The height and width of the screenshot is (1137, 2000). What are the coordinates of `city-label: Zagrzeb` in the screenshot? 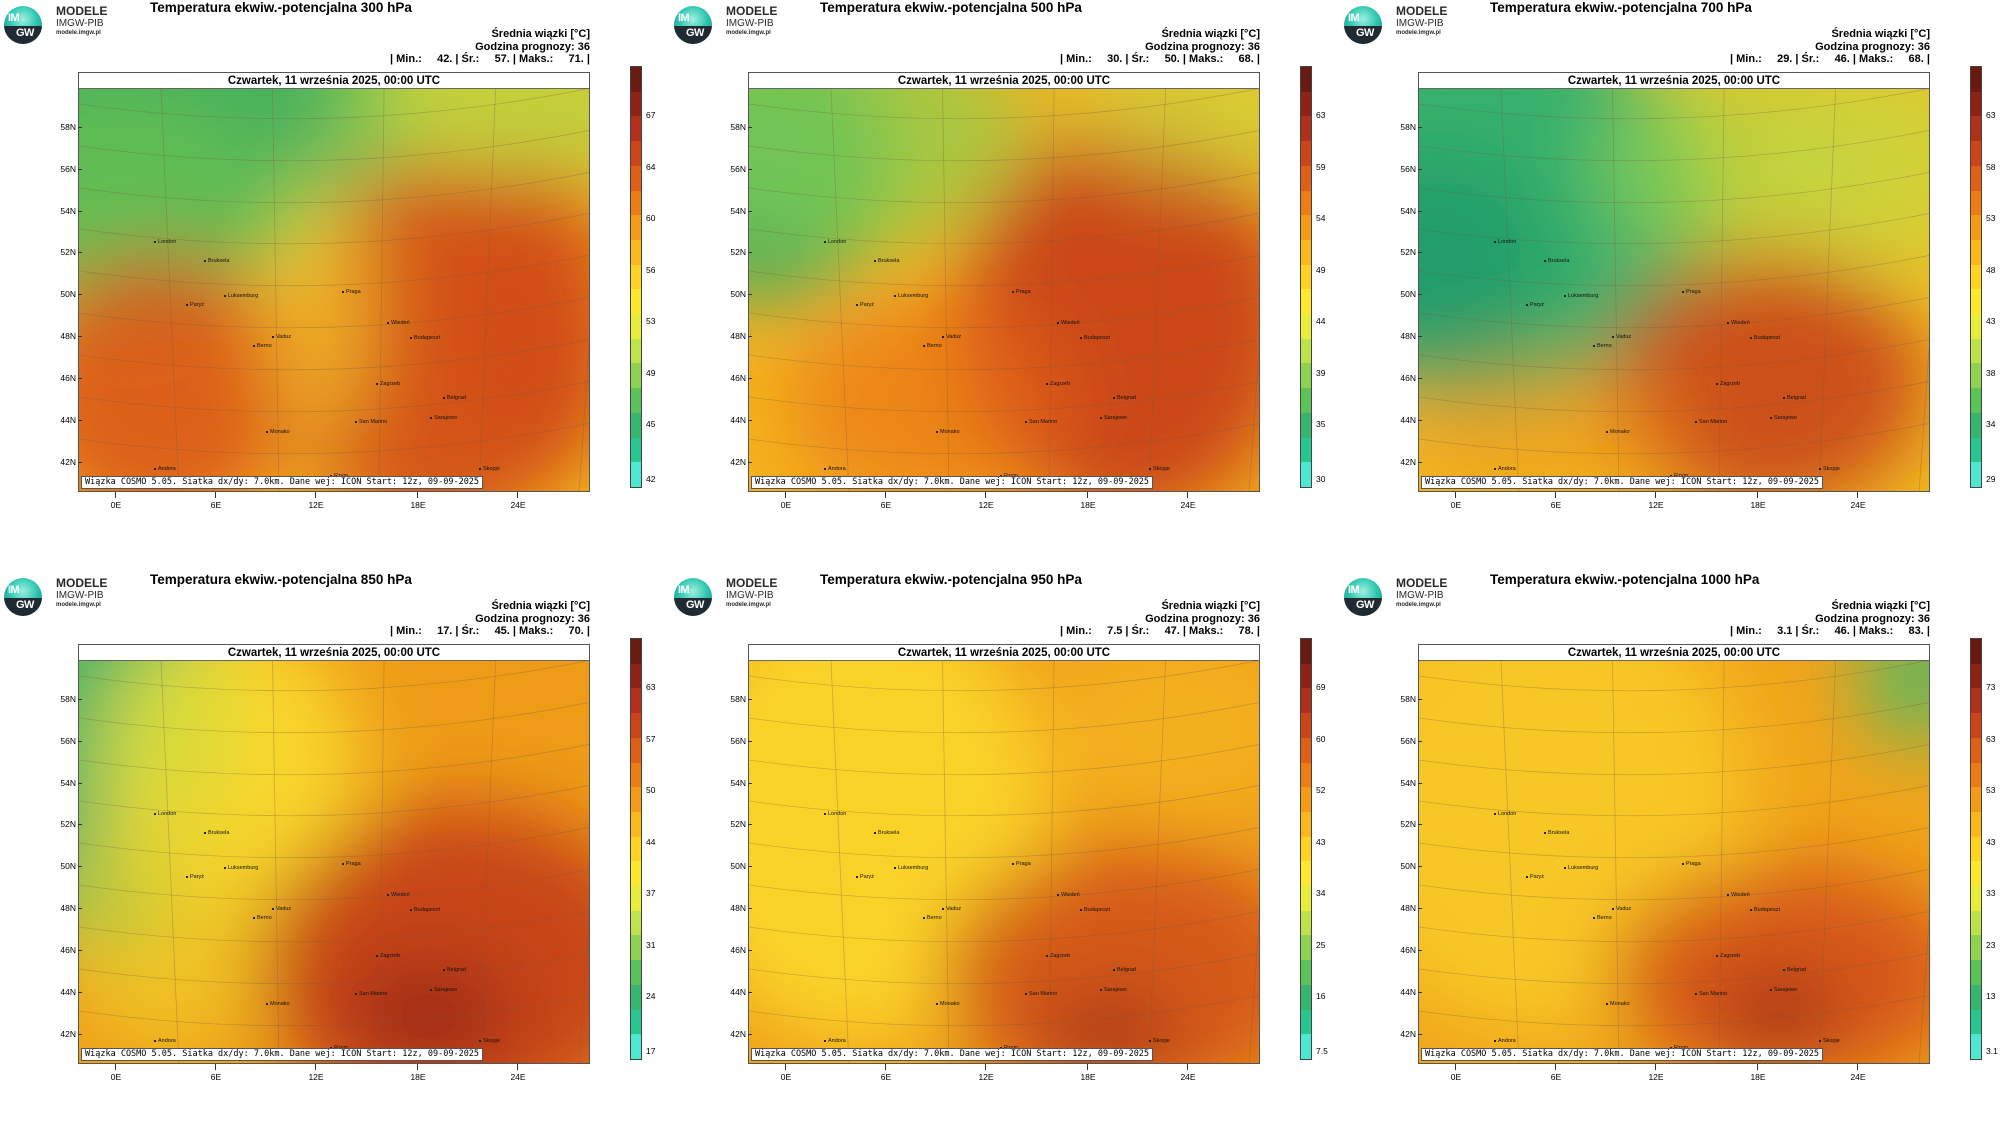 It's located at (388, 956).